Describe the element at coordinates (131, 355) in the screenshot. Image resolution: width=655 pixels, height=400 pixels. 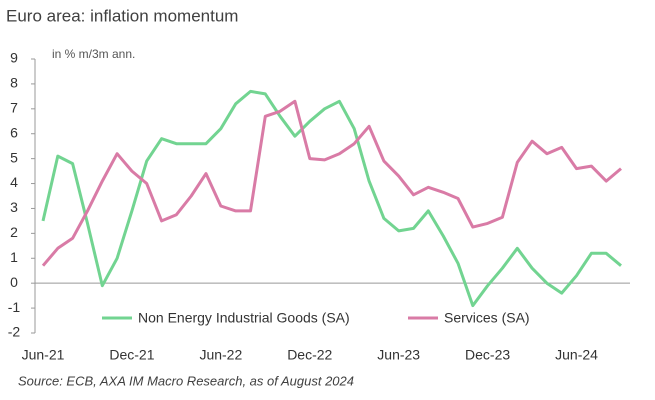
I see `x-tick-label: Dec-21` at that location.